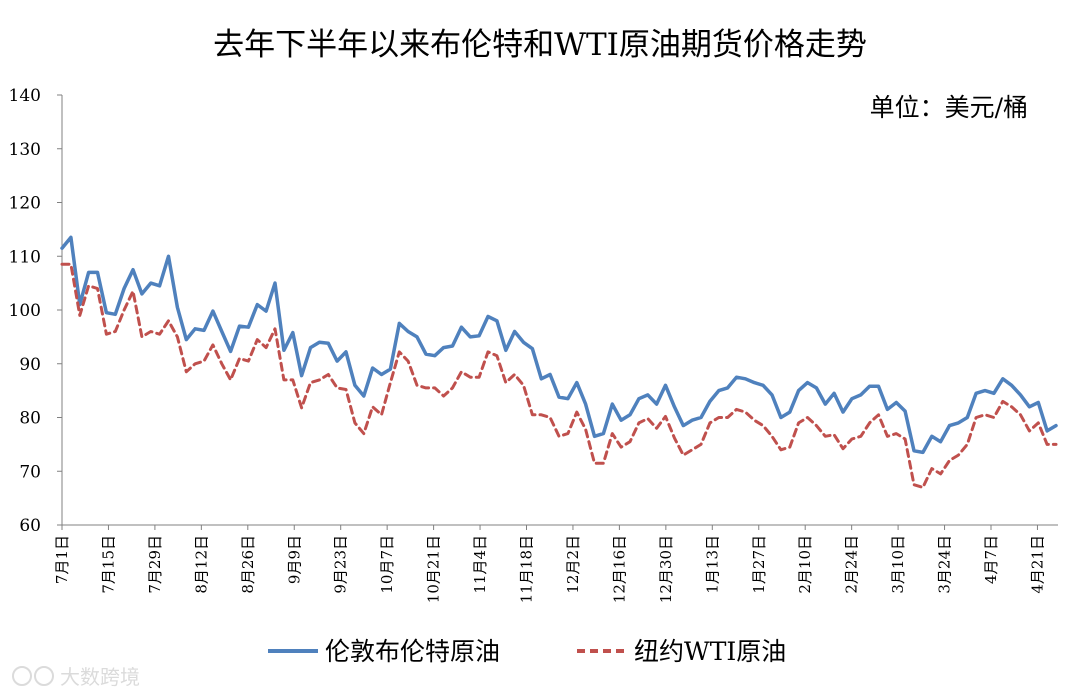 The image size is (1080, 694). I want to click on x-tick-label: 2月24日, so click(852, 564).